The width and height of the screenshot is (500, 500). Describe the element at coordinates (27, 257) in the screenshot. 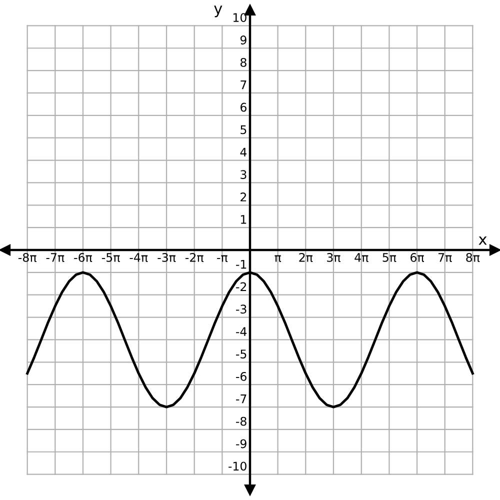

I see `x-tick-label: -8π` at that location.